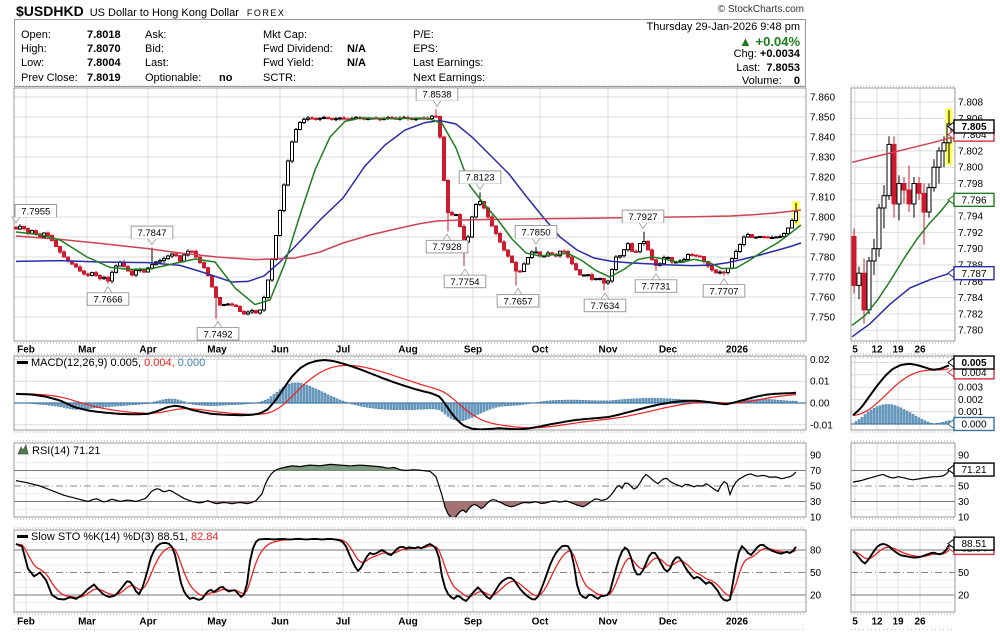 The width and height of the screenshot is (1000, 633). What do you see at coordinates (970, 388) in the screenshot?
I see `axis-tick-label: 0.003` at bounding box center [970, 388].